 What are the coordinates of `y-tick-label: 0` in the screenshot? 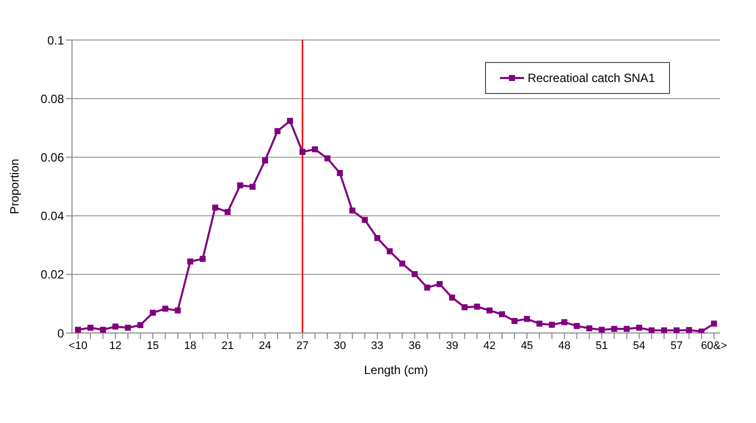 It's located at (60, 333).